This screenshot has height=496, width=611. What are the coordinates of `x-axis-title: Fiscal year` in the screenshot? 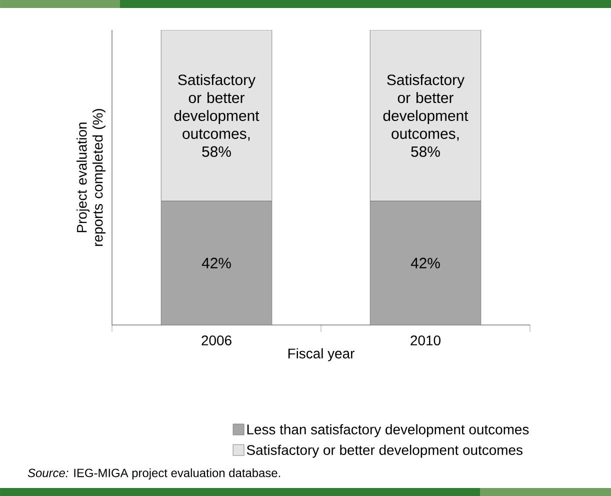 It's located at (321, 355).